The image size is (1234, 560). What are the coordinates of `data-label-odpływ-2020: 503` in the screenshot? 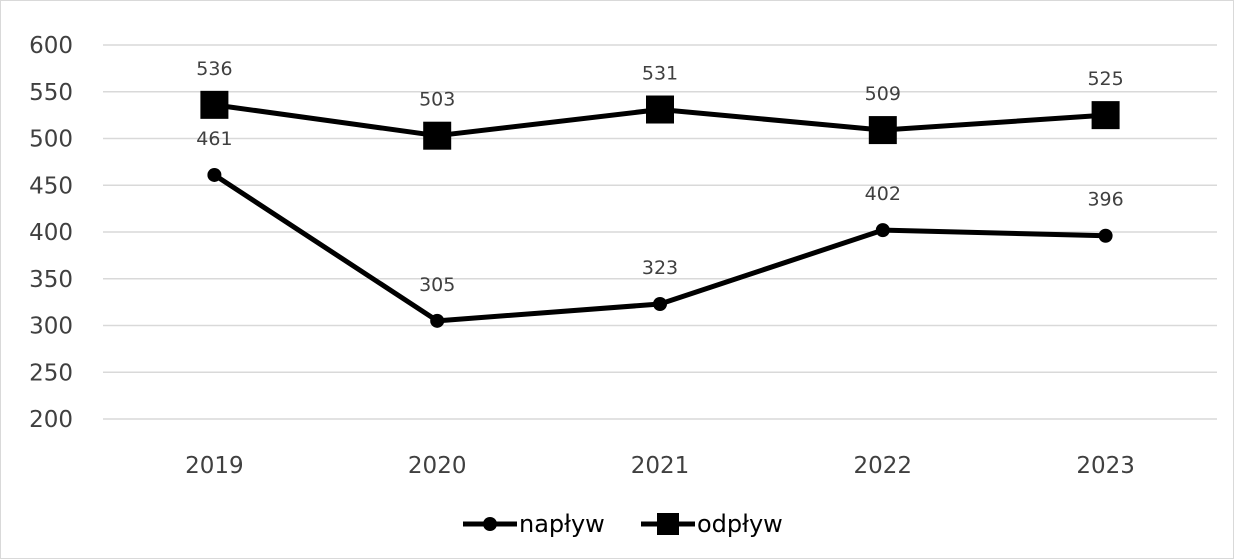 It's located at (437, 100).